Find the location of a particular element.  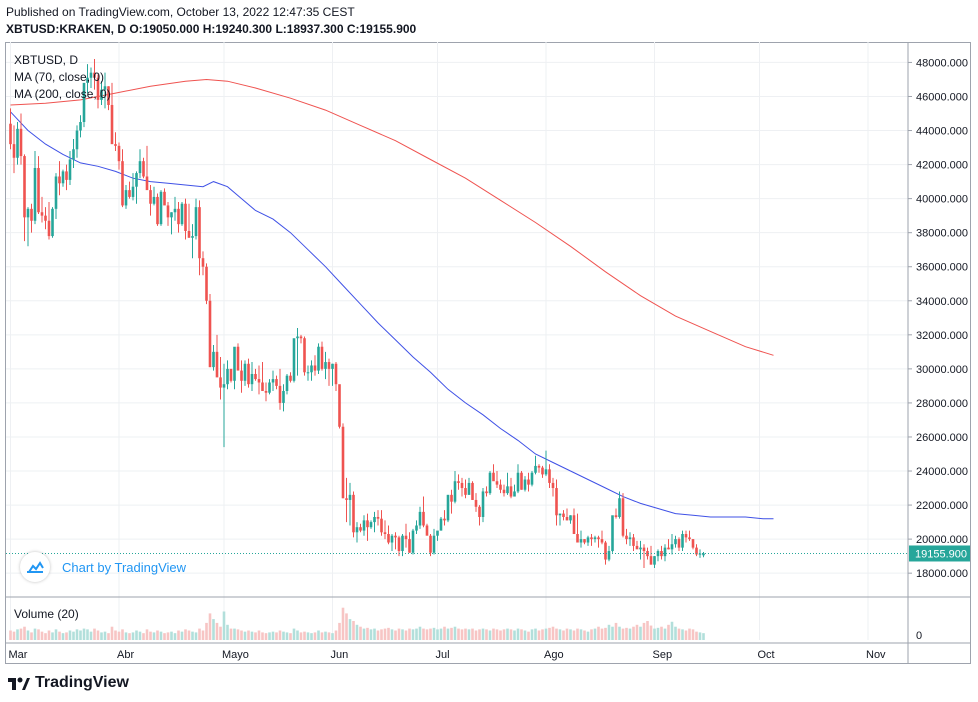

tradingview-brand: TradingView is located at coordinates (68, 683).